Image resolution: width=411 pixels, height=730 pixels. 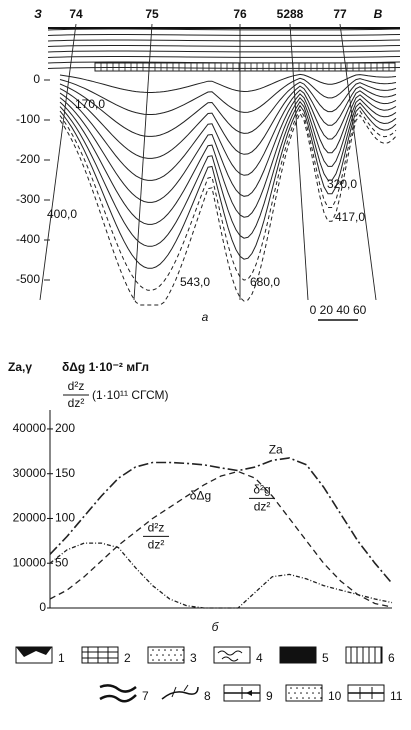 I want to click on legend-label: 8, so click(x=207, y=696).